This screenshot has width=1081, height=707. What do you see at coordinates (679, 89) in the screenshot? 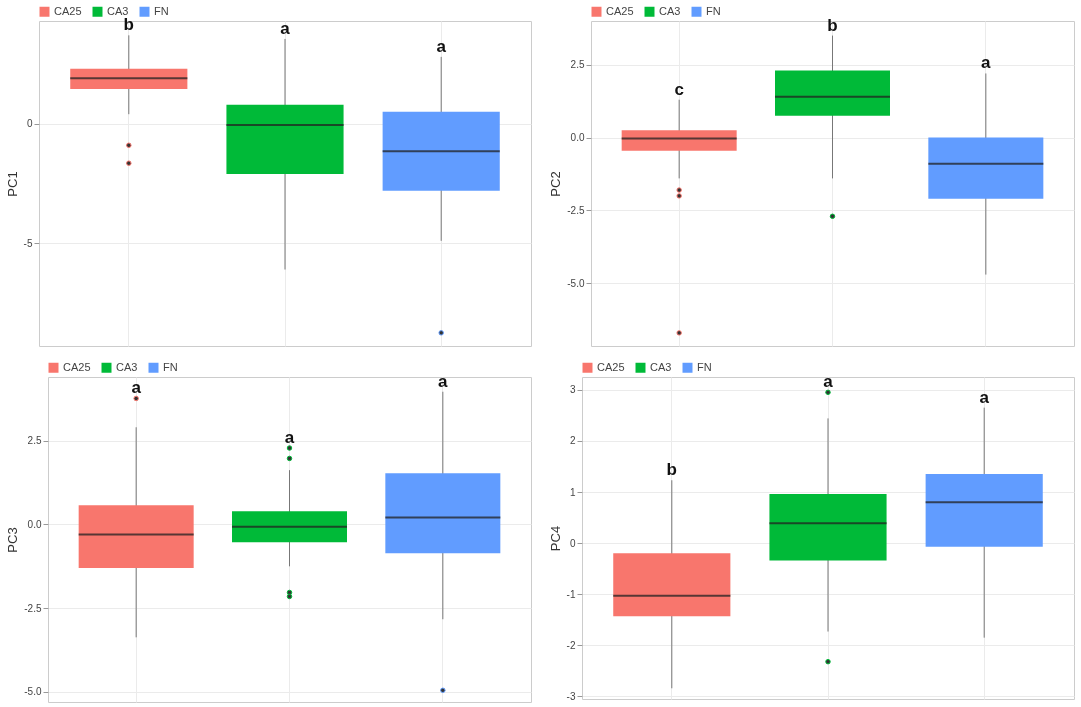
I see `annotation: c` at bounding box center [679, 89].